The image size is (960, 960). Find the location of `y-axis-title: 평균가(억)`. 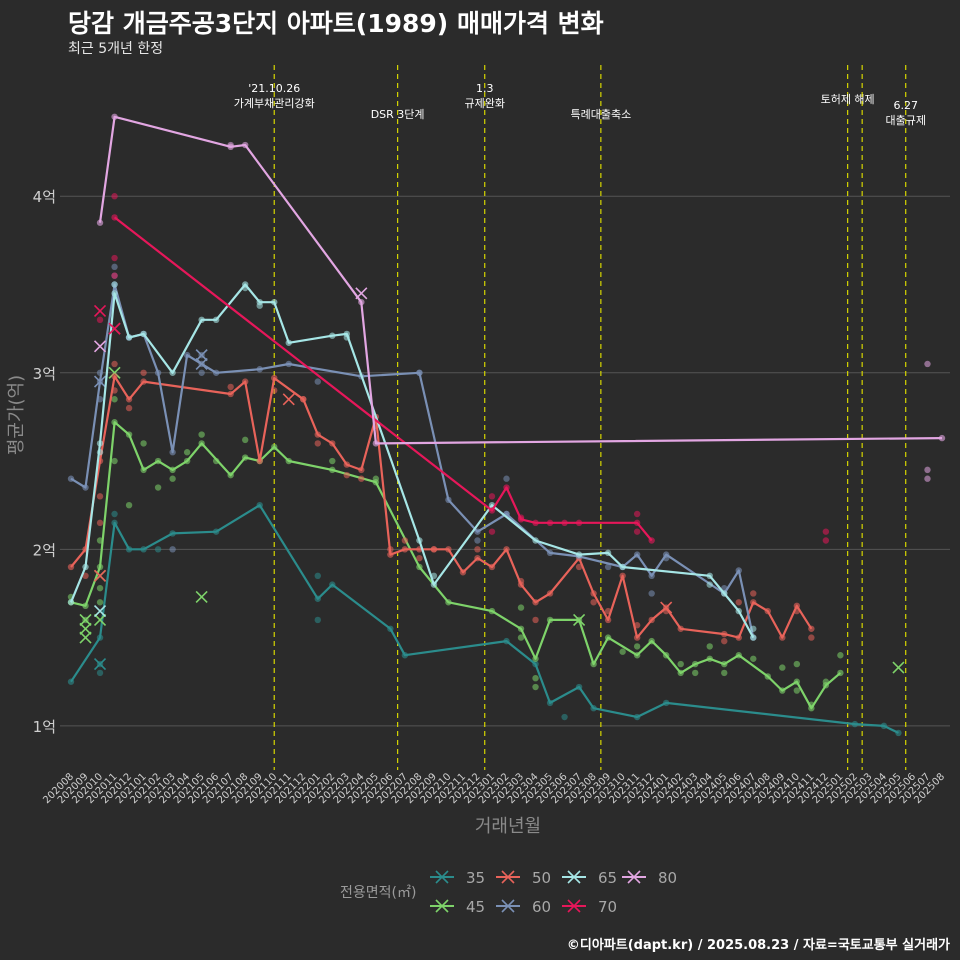

y-axis-title: 평균가(억) is located at coordinates (16, 415).